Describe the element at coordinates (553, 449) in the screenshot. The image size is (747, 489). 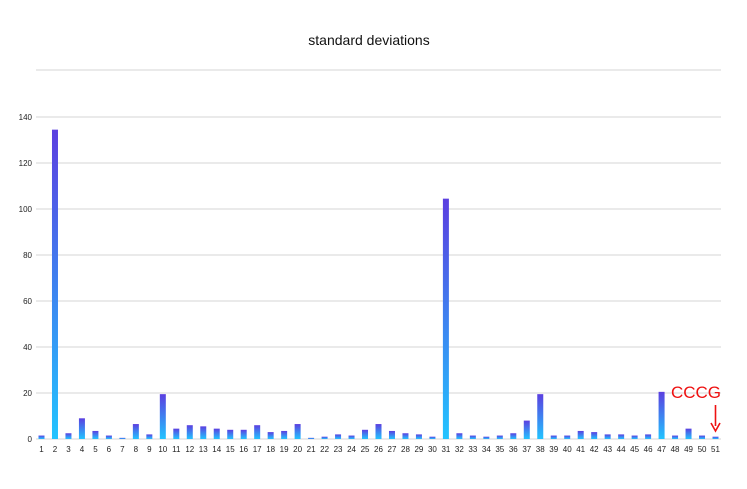
I see `x-tick-label: 39` at that location.